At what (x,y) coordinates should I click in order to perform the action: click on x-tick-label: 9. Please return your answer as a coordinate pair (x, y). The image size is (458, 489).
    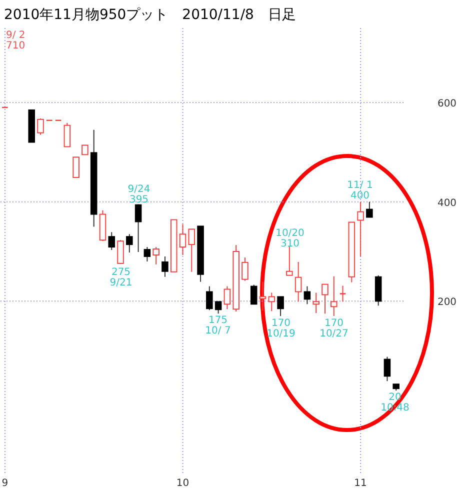
    Looking at the image, I should click on (5, 483).